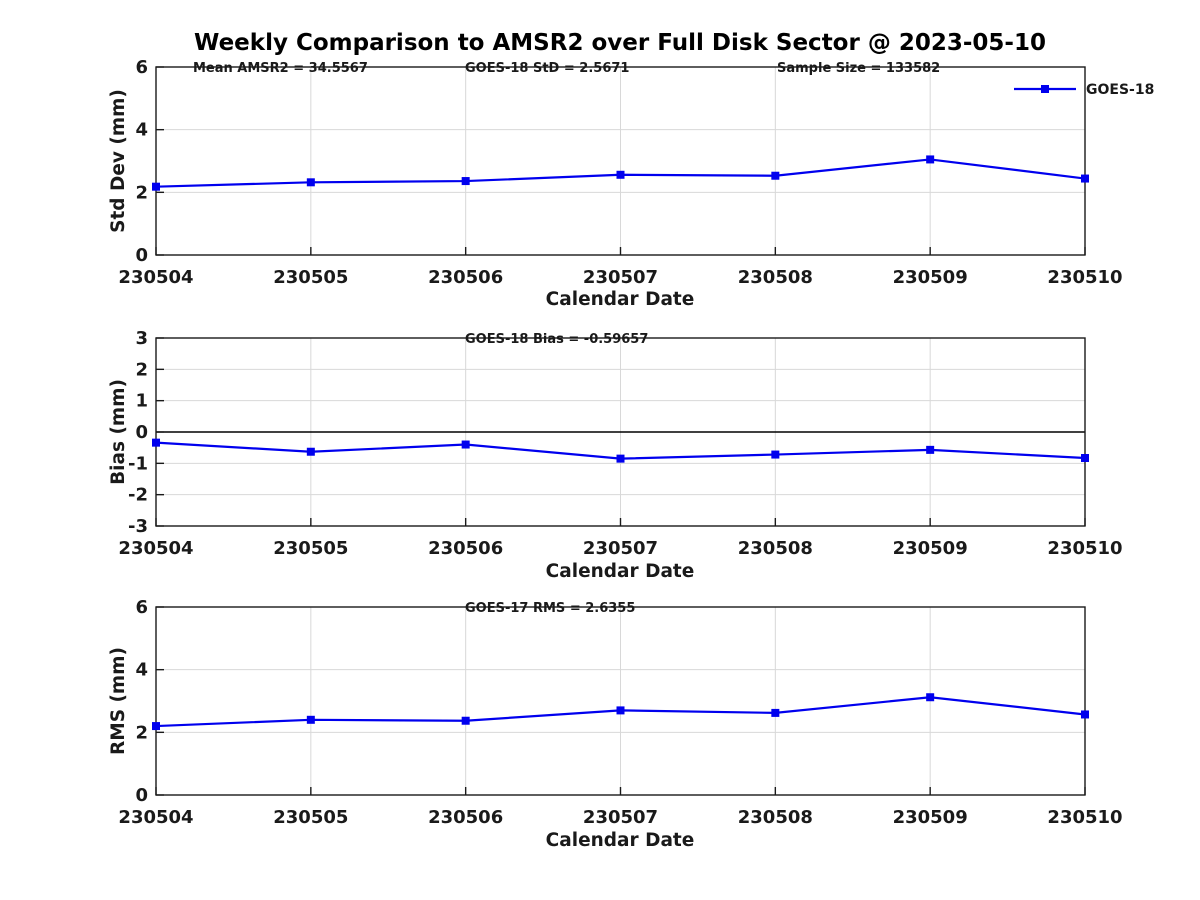  I want to click on annotation-mean-amsr2: Mean AMSR2 = 34.5567, so click(280, 68).